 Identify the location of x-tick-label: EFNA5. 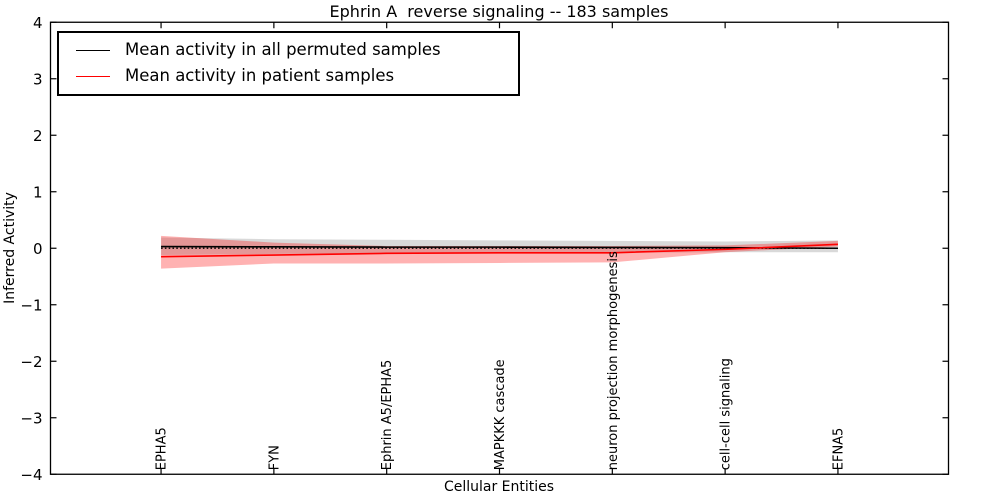
(838, 449).